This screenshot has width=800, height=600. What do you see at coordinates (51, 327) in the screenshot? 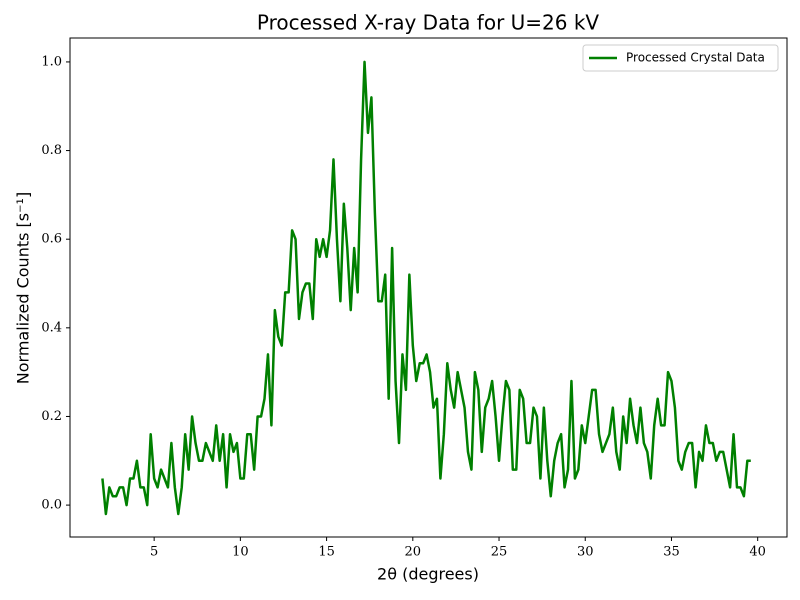
I see `y-tick-label: 0.4` at bounding box center [51, 327].